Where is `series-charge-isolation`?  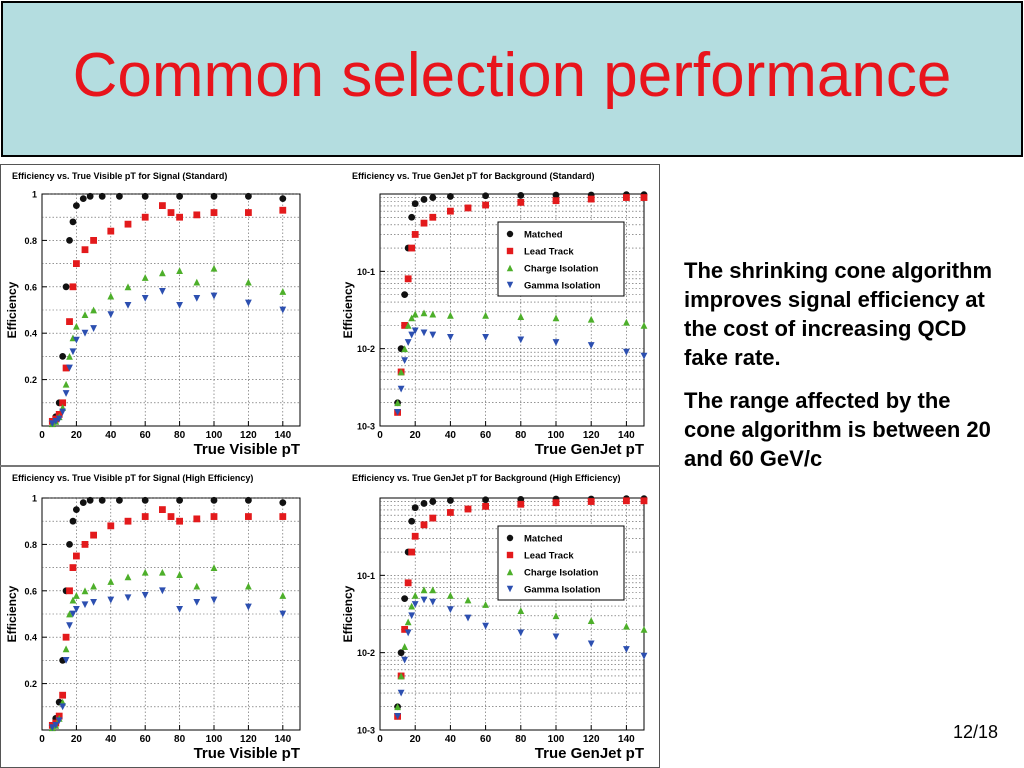 series-charge-isolation is located at coordinates (521, 648).